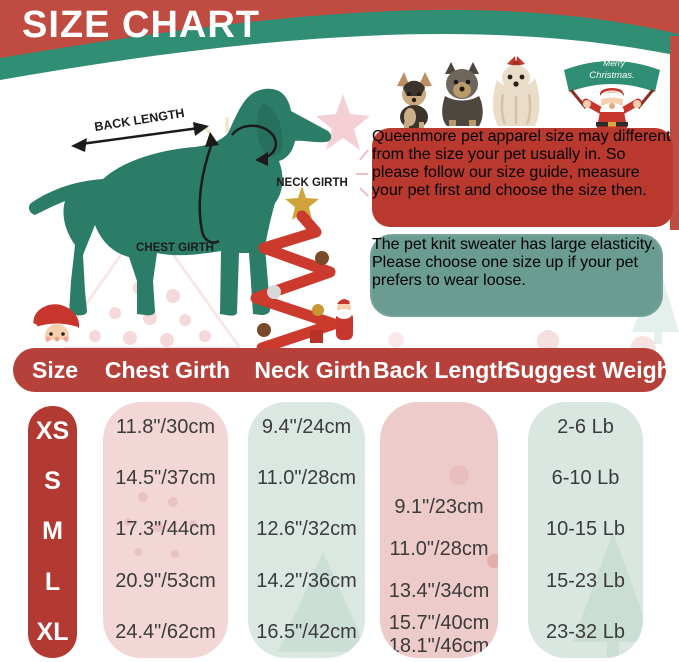 This screenshot has height=662, width=679. What do you see at coordinates (312, 183) in the screenshot?
I see `neck-girth-label: NECK GIRTH` at bounding box center [312, 183].